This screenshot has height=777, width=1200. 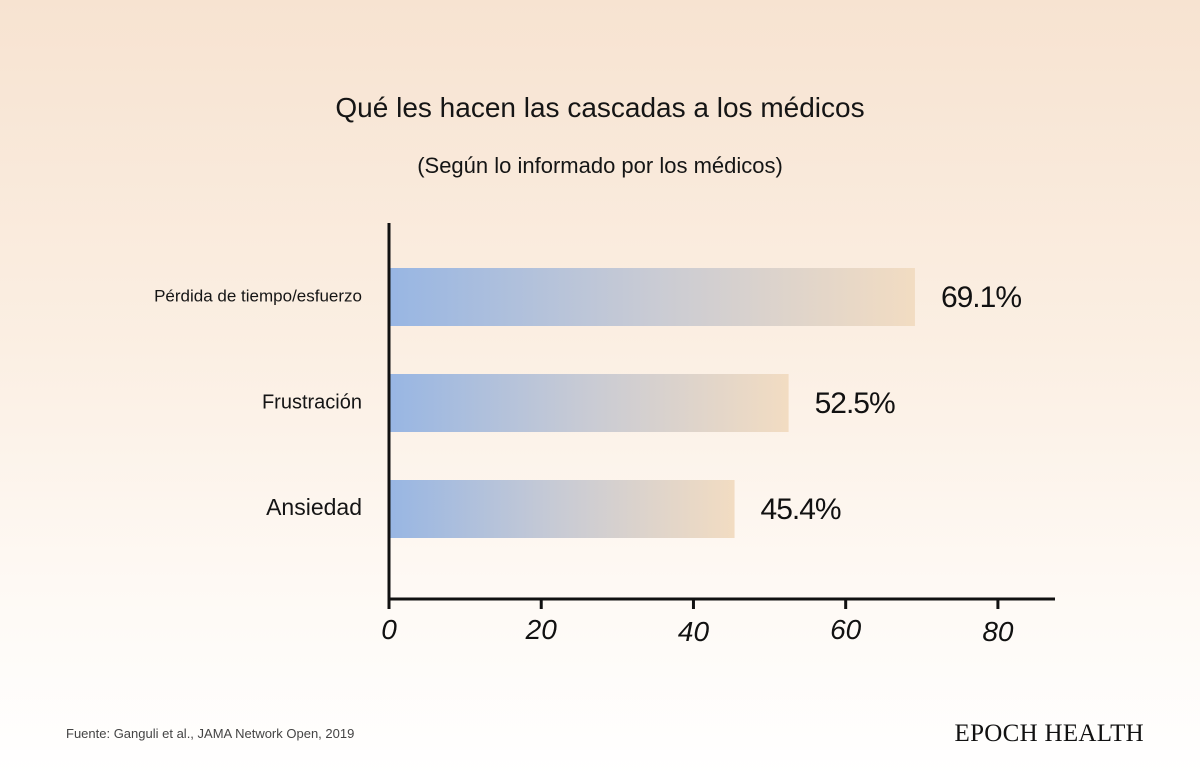 I want to click on chart-title: Qué les hacen las cascadas a los médicos, so click(x=600, y=107).